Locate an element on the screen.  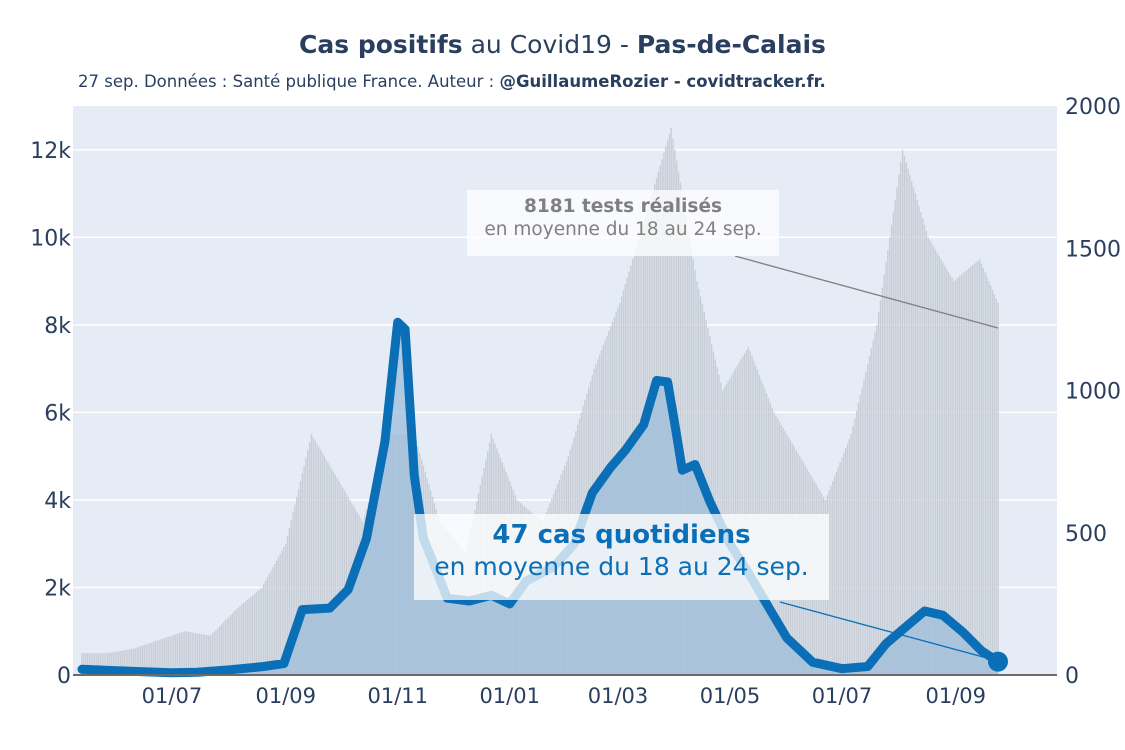
y-tick-left: 6k is located at coordinates (57, 413).